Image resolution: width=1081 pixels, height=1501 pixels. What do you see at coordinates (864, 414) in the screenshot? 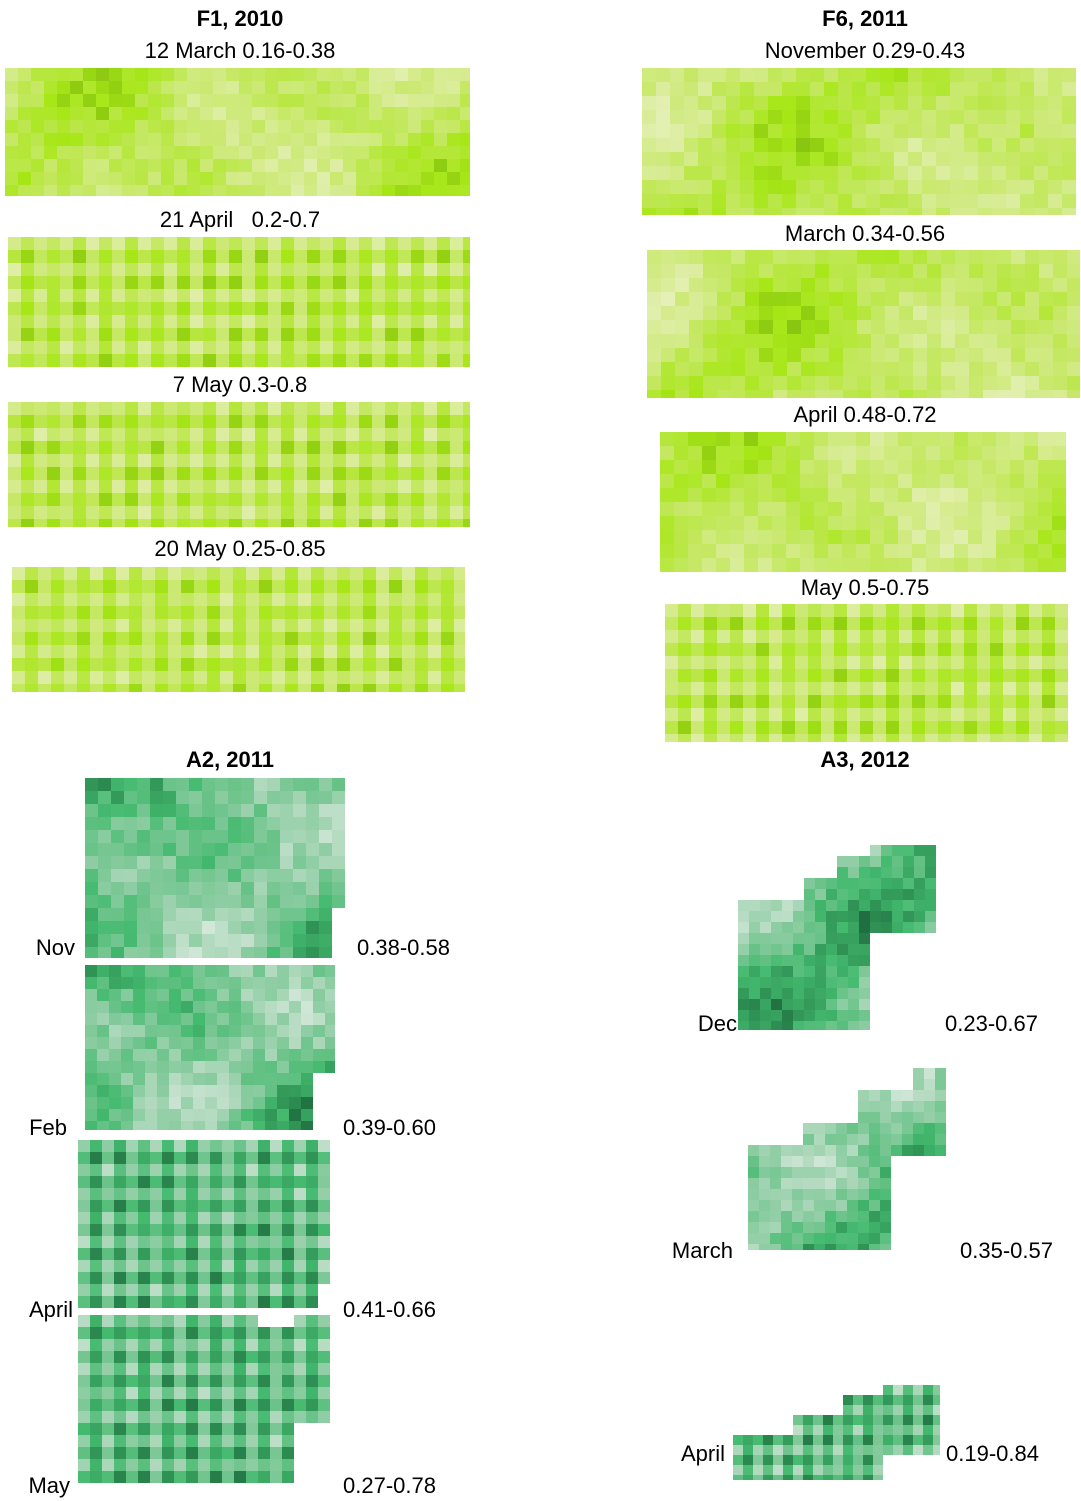
I see `map-label: April 0.48-0.72` at bounding box center [864, 414].